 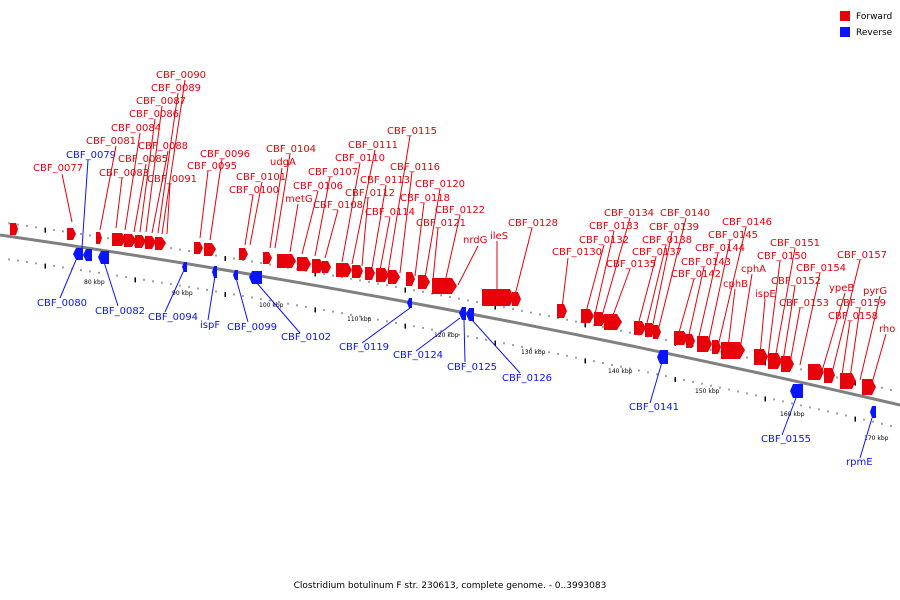 I want to click on gene-label: CBF_0143, so click(x=706, y=262).